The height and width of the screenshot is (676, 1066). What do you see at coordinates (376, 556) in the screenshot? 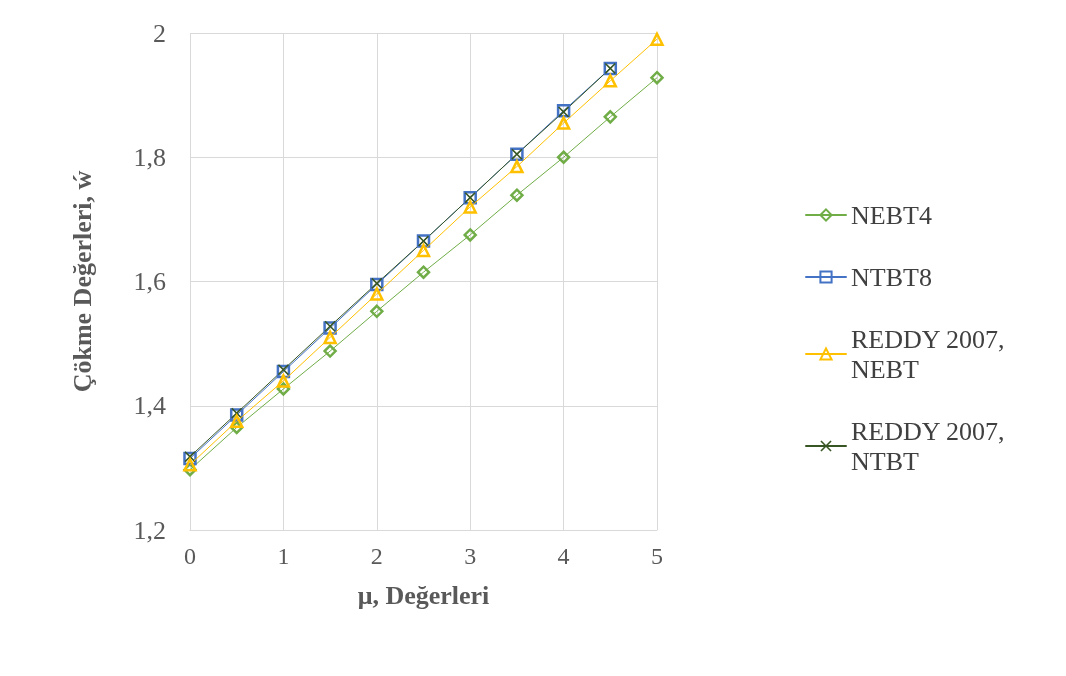
I see `x-tick-label: 2` at bounding box center [376, 556].